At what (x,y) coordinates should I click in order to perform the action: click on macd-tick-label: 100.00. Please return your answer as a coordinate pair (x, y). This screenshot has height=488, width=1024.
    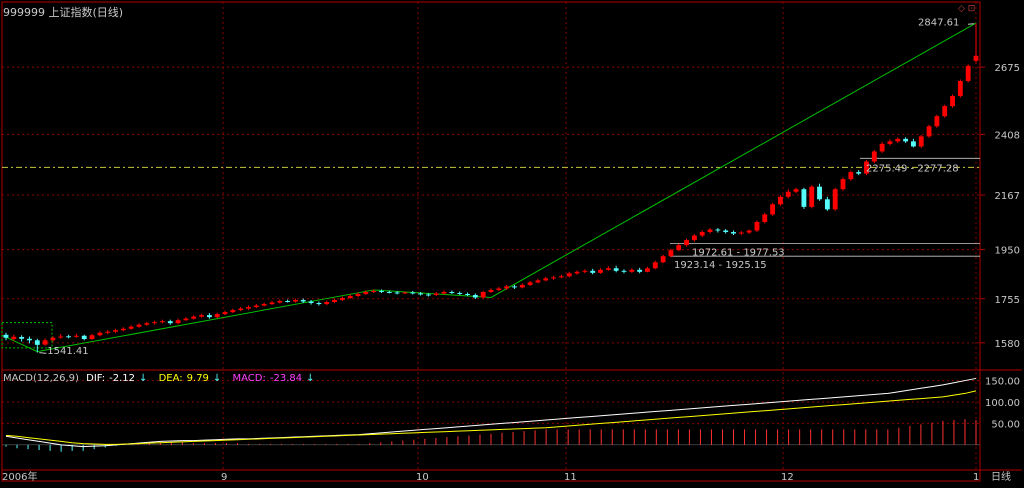
    Looking at the image, I should click on (1002, 403).